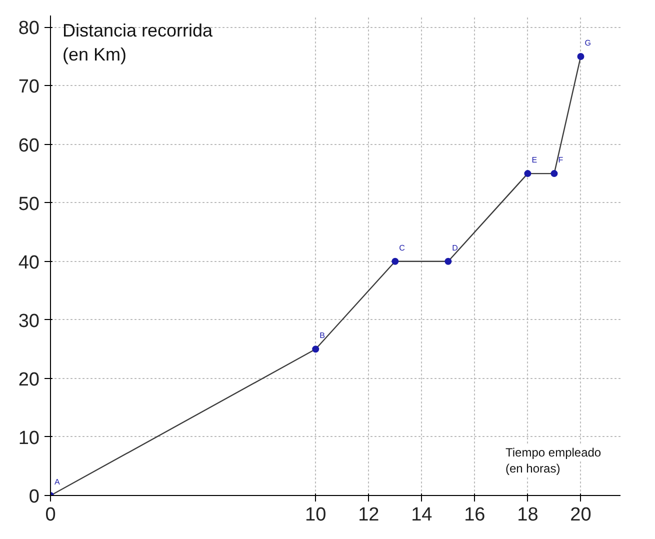 The height and width of the screenshot is (539, 655). What do you see at coordinates (29, 29) in the screenshot?
I see `y-tick-label: 80` at bounding box center [29, 29].